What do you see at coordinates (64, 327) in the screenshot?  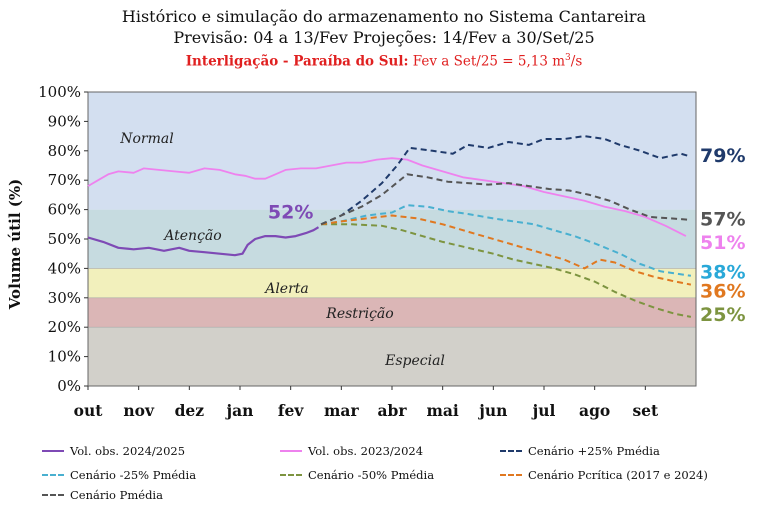 I see `y-tick-label-2: 20%` at bounding box center [64, 327].